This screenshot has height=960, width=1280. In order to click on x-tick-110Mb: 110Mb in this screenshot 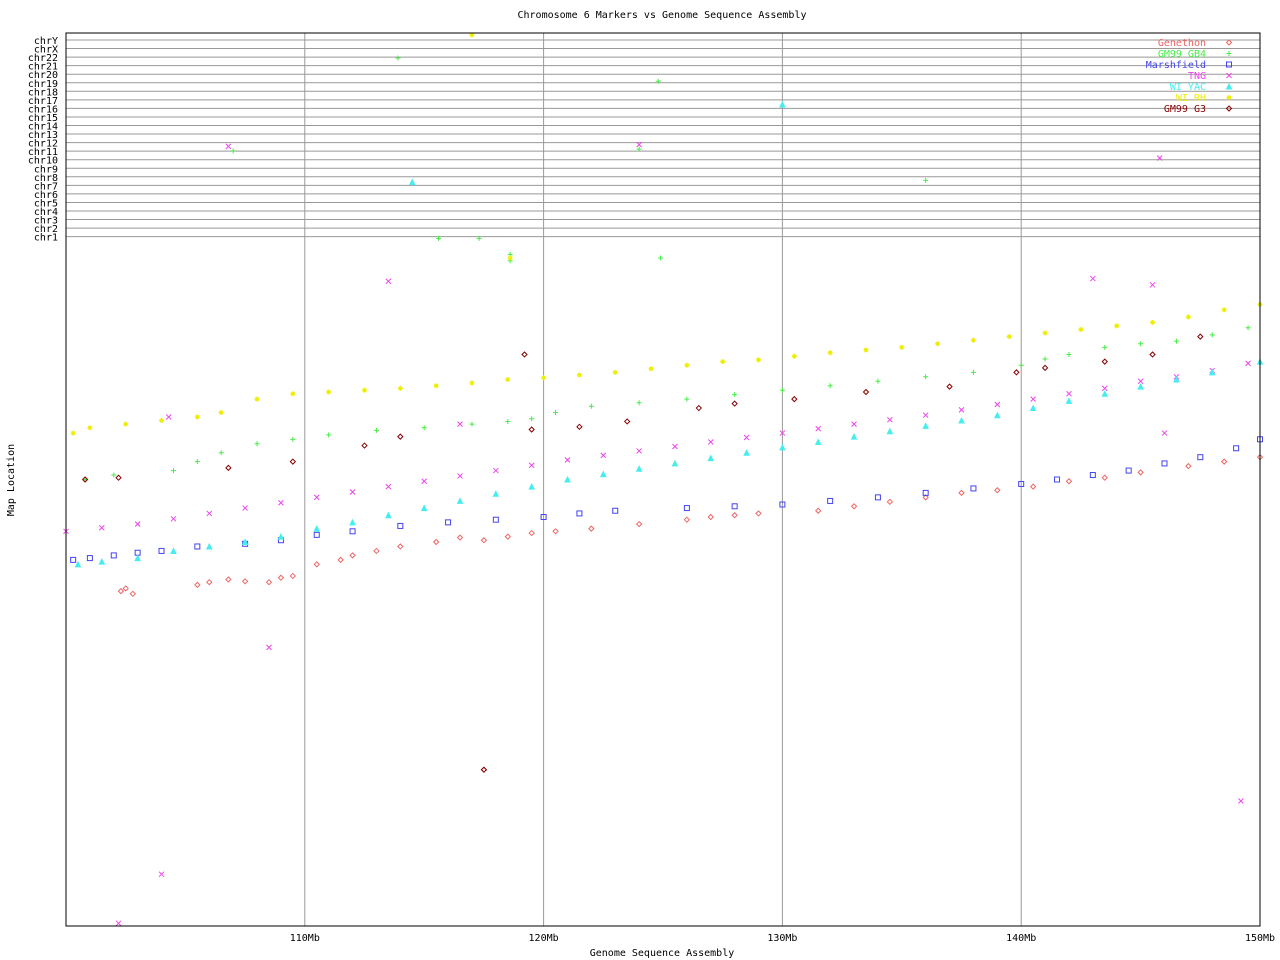, I will do `click(305, 938)`.